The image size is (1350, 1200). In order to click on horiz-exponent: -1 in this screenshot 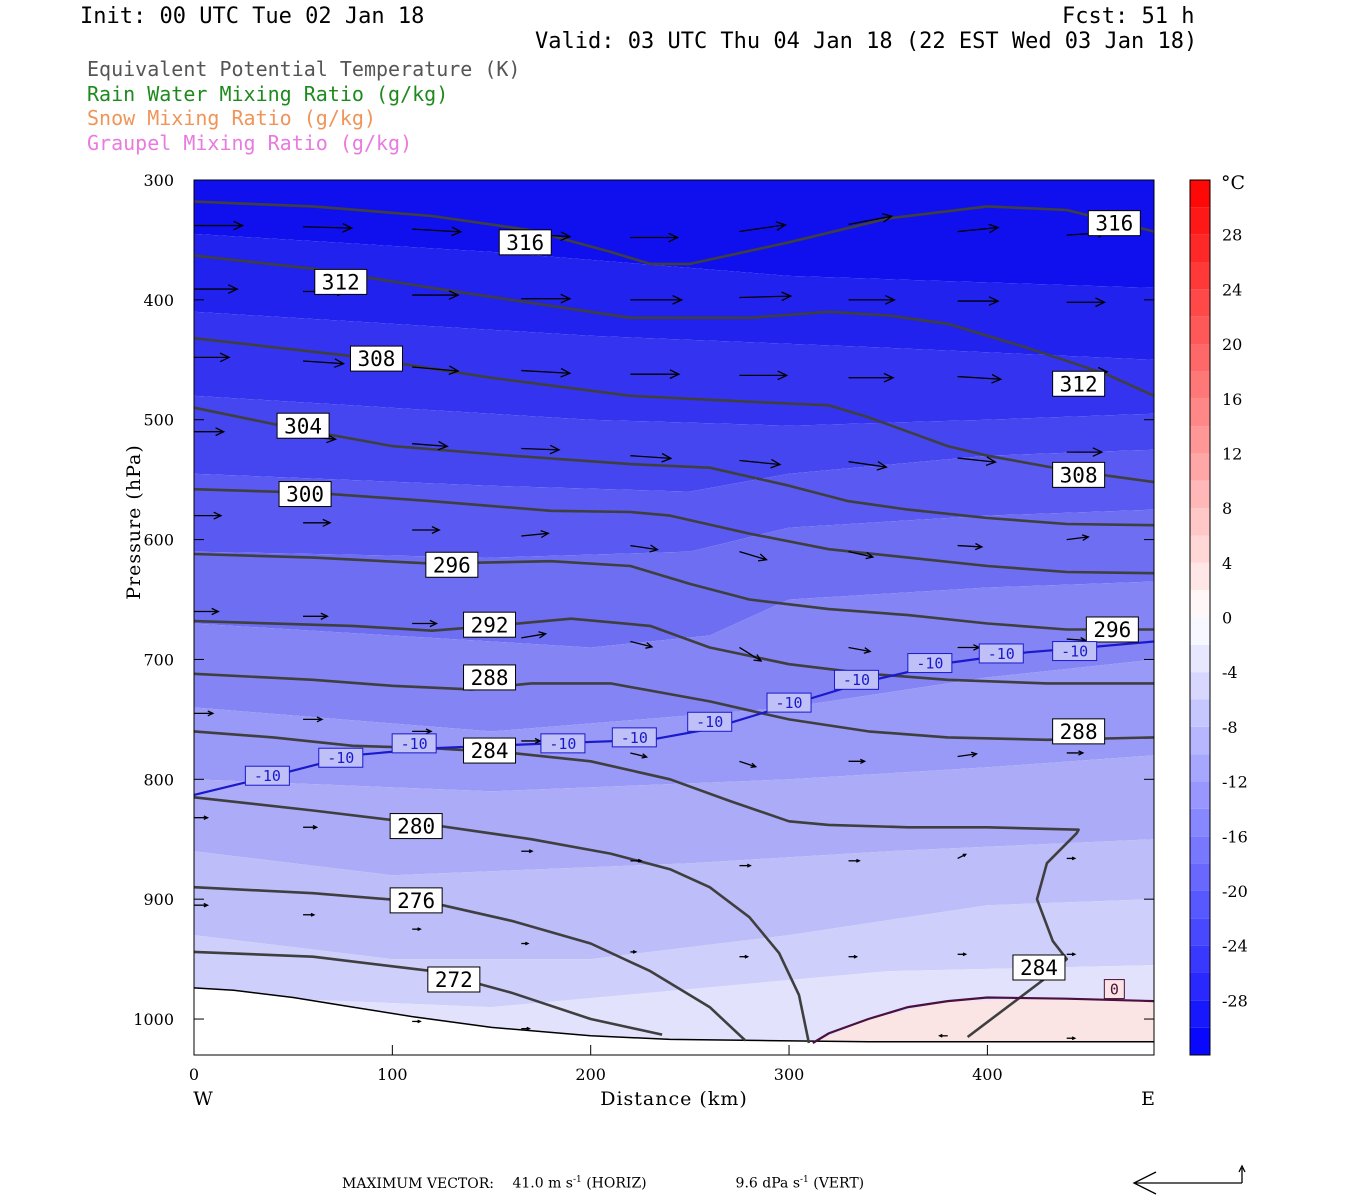, I will do `click(577, 1180)`.